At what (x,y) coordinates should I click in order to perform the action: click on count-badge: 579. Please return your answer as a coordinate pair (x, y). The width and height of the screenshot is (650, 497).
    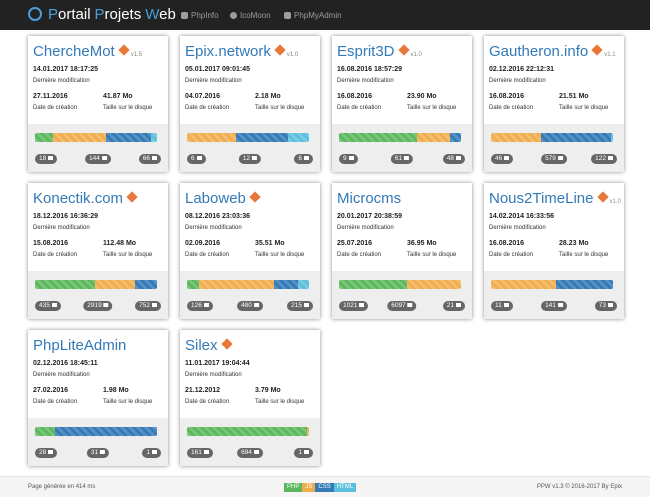
    Looking at the image, I should click on (554, 159).